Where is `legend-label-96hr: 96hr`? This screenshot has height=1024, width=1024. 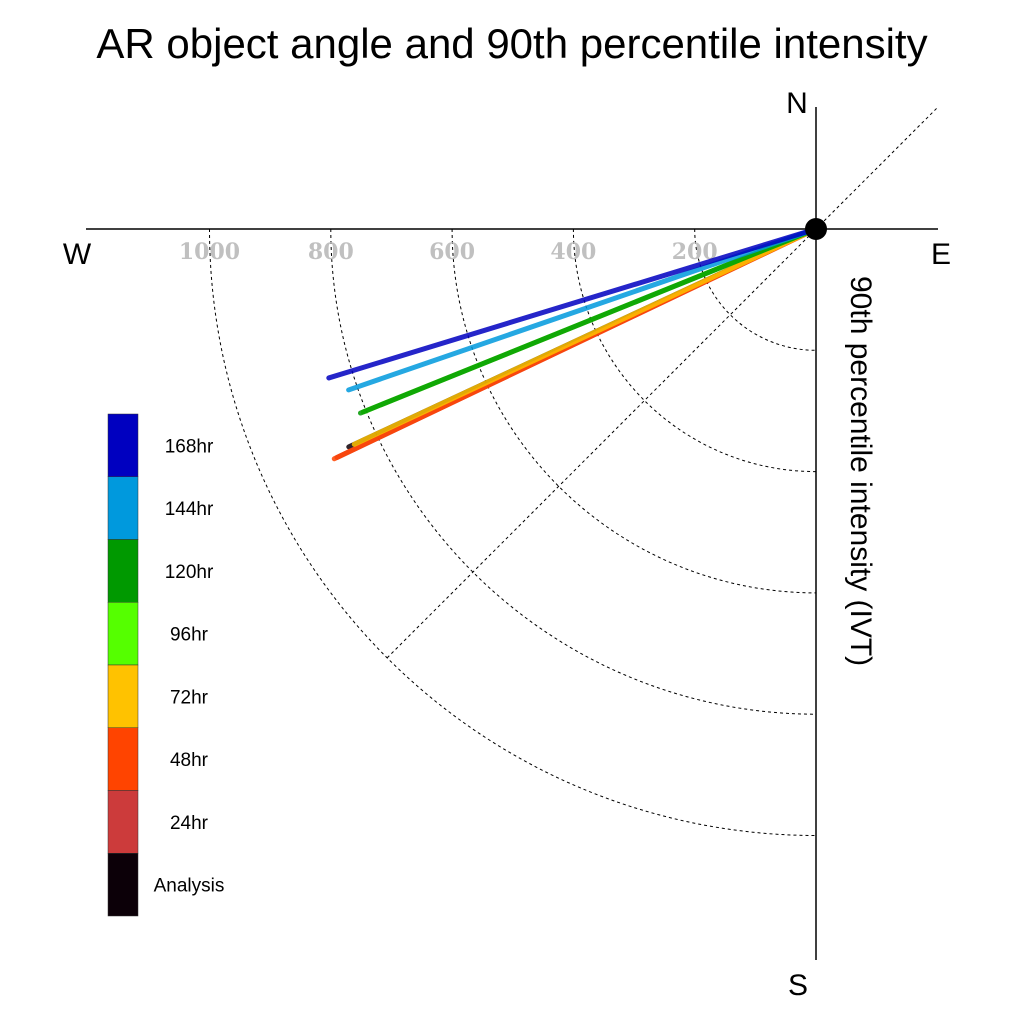 legend-label-96hr: 96hr is located at coordinates (189, 635).